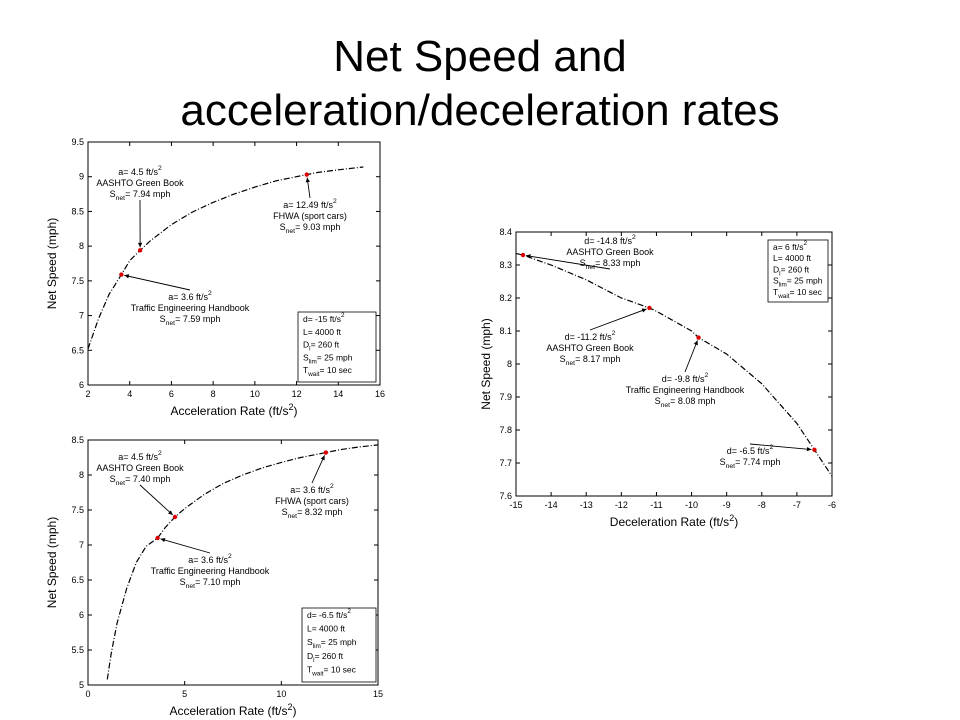 This screenshot has height=720, width=960. Describe the element at coordinates (140, 456) in the screenshot. I see `annotation-line: a= 4.5 ft/s2` at that location.